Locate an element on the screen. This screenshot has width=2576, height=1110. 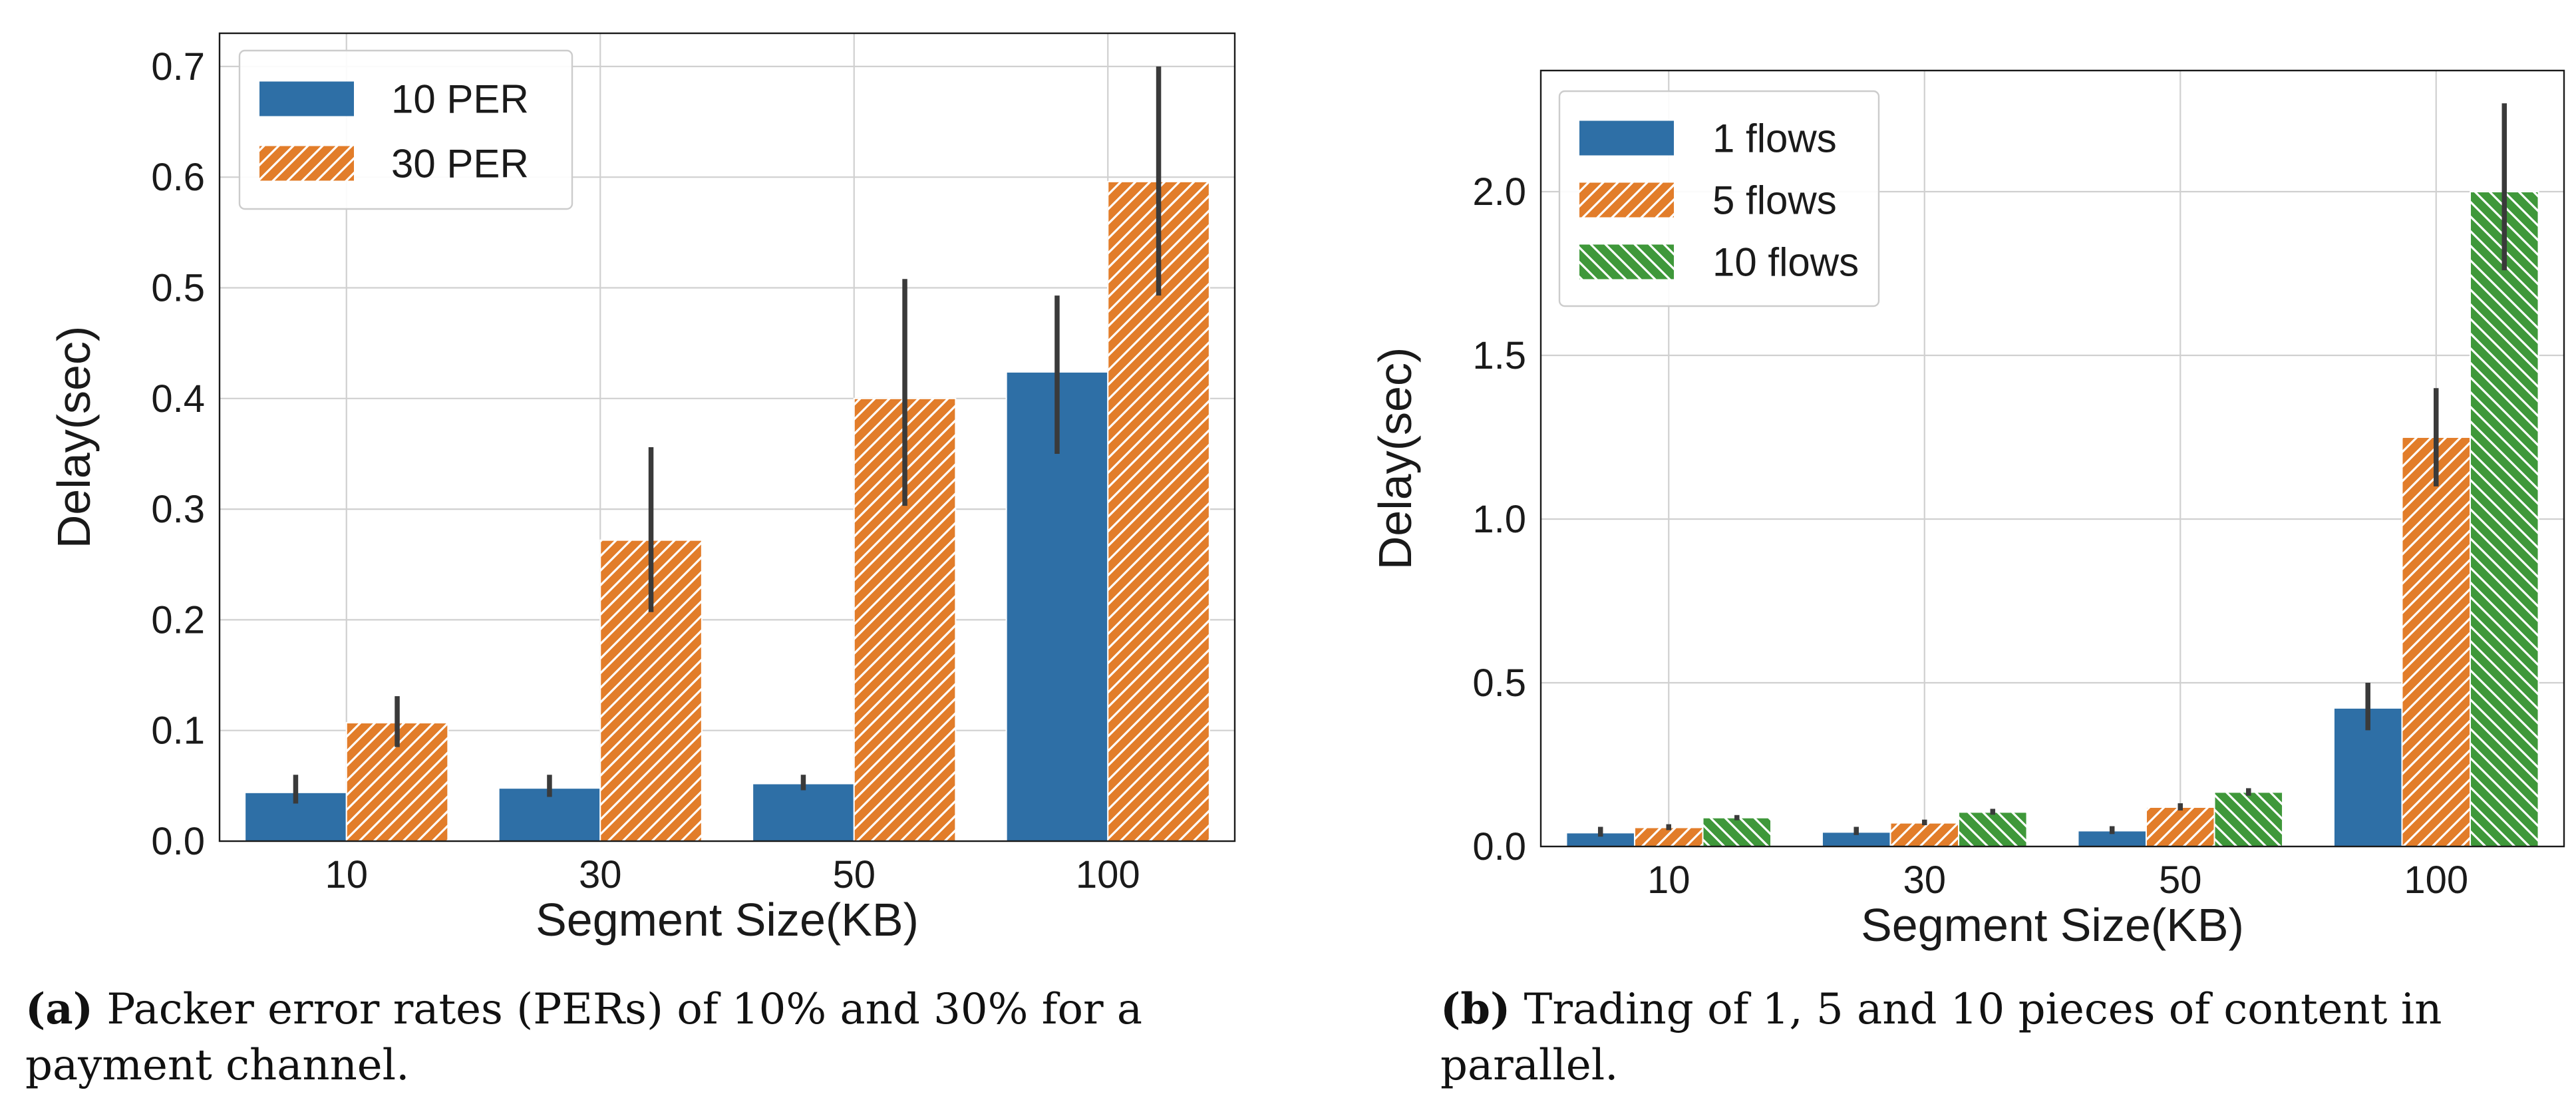
legend-label: 1 flows is located at coordinates (1774, 138).